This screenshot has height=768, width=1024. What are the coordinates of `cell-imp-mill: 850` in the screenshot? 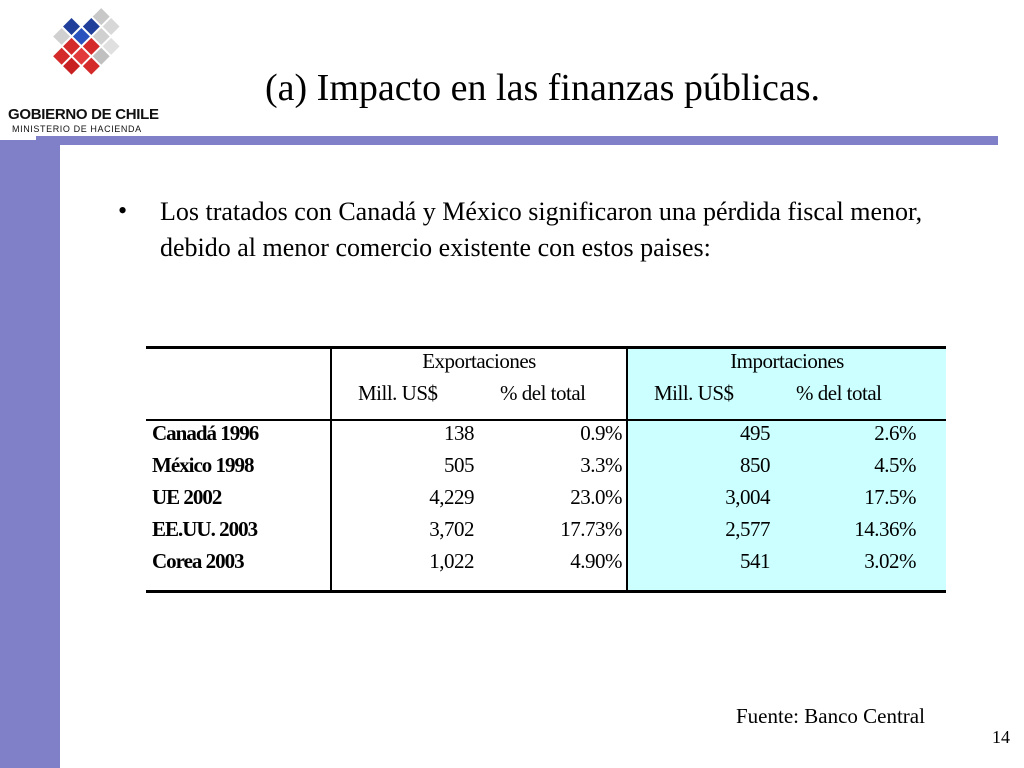 It's located at (755, 465).